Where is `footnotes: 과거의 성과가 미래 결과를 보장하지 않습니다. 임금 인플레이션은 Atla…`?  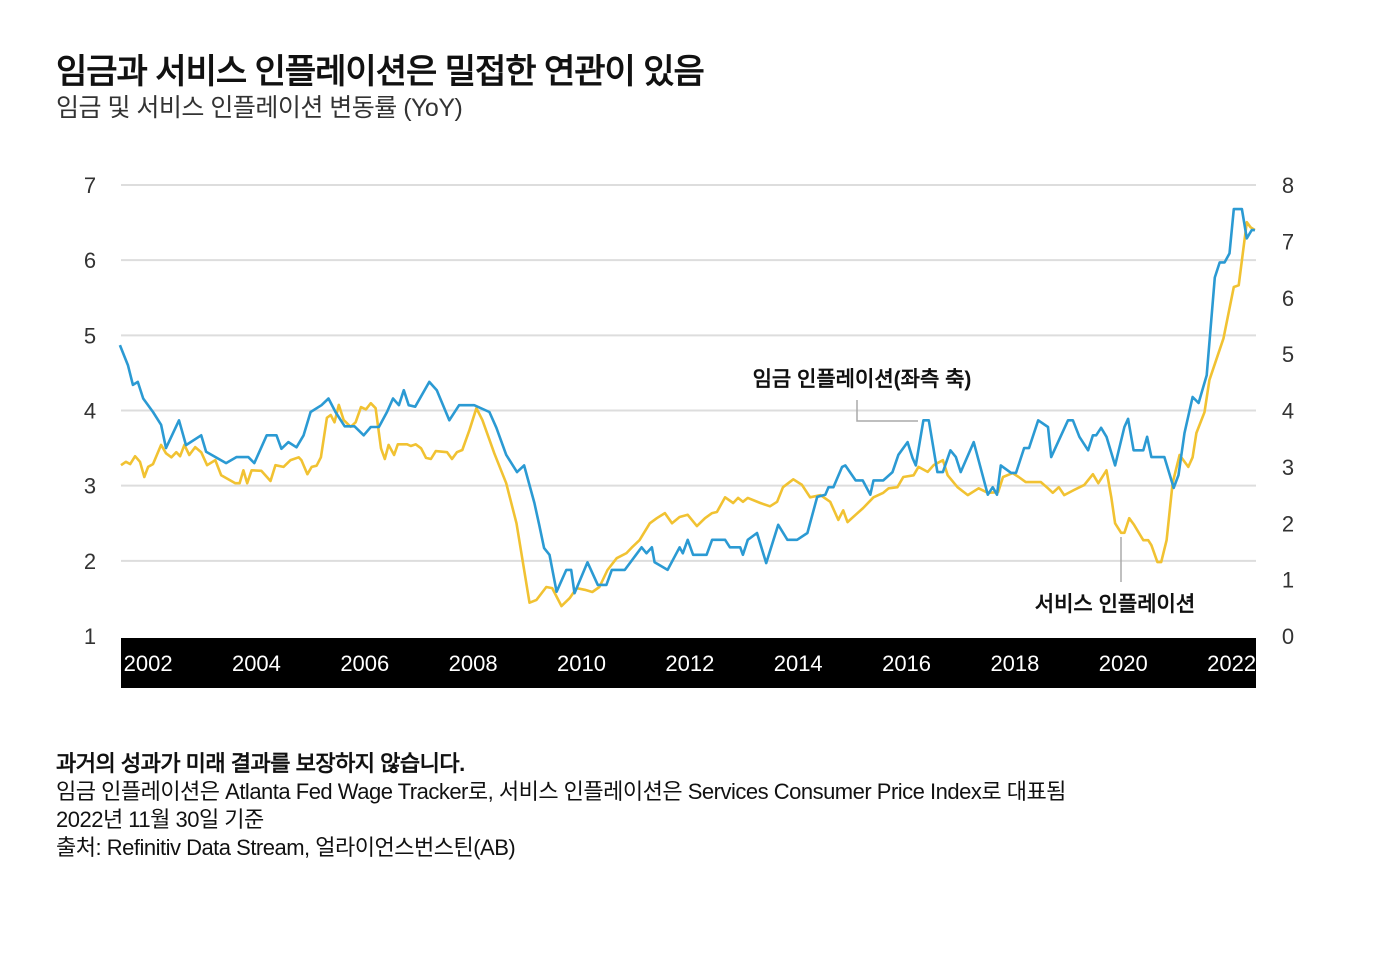
footnotes: 과거의 성과가 미래 결과를 보장하지 않습니다. 임금 인플레이션은 Atla… is located at coordinates (561, 806).